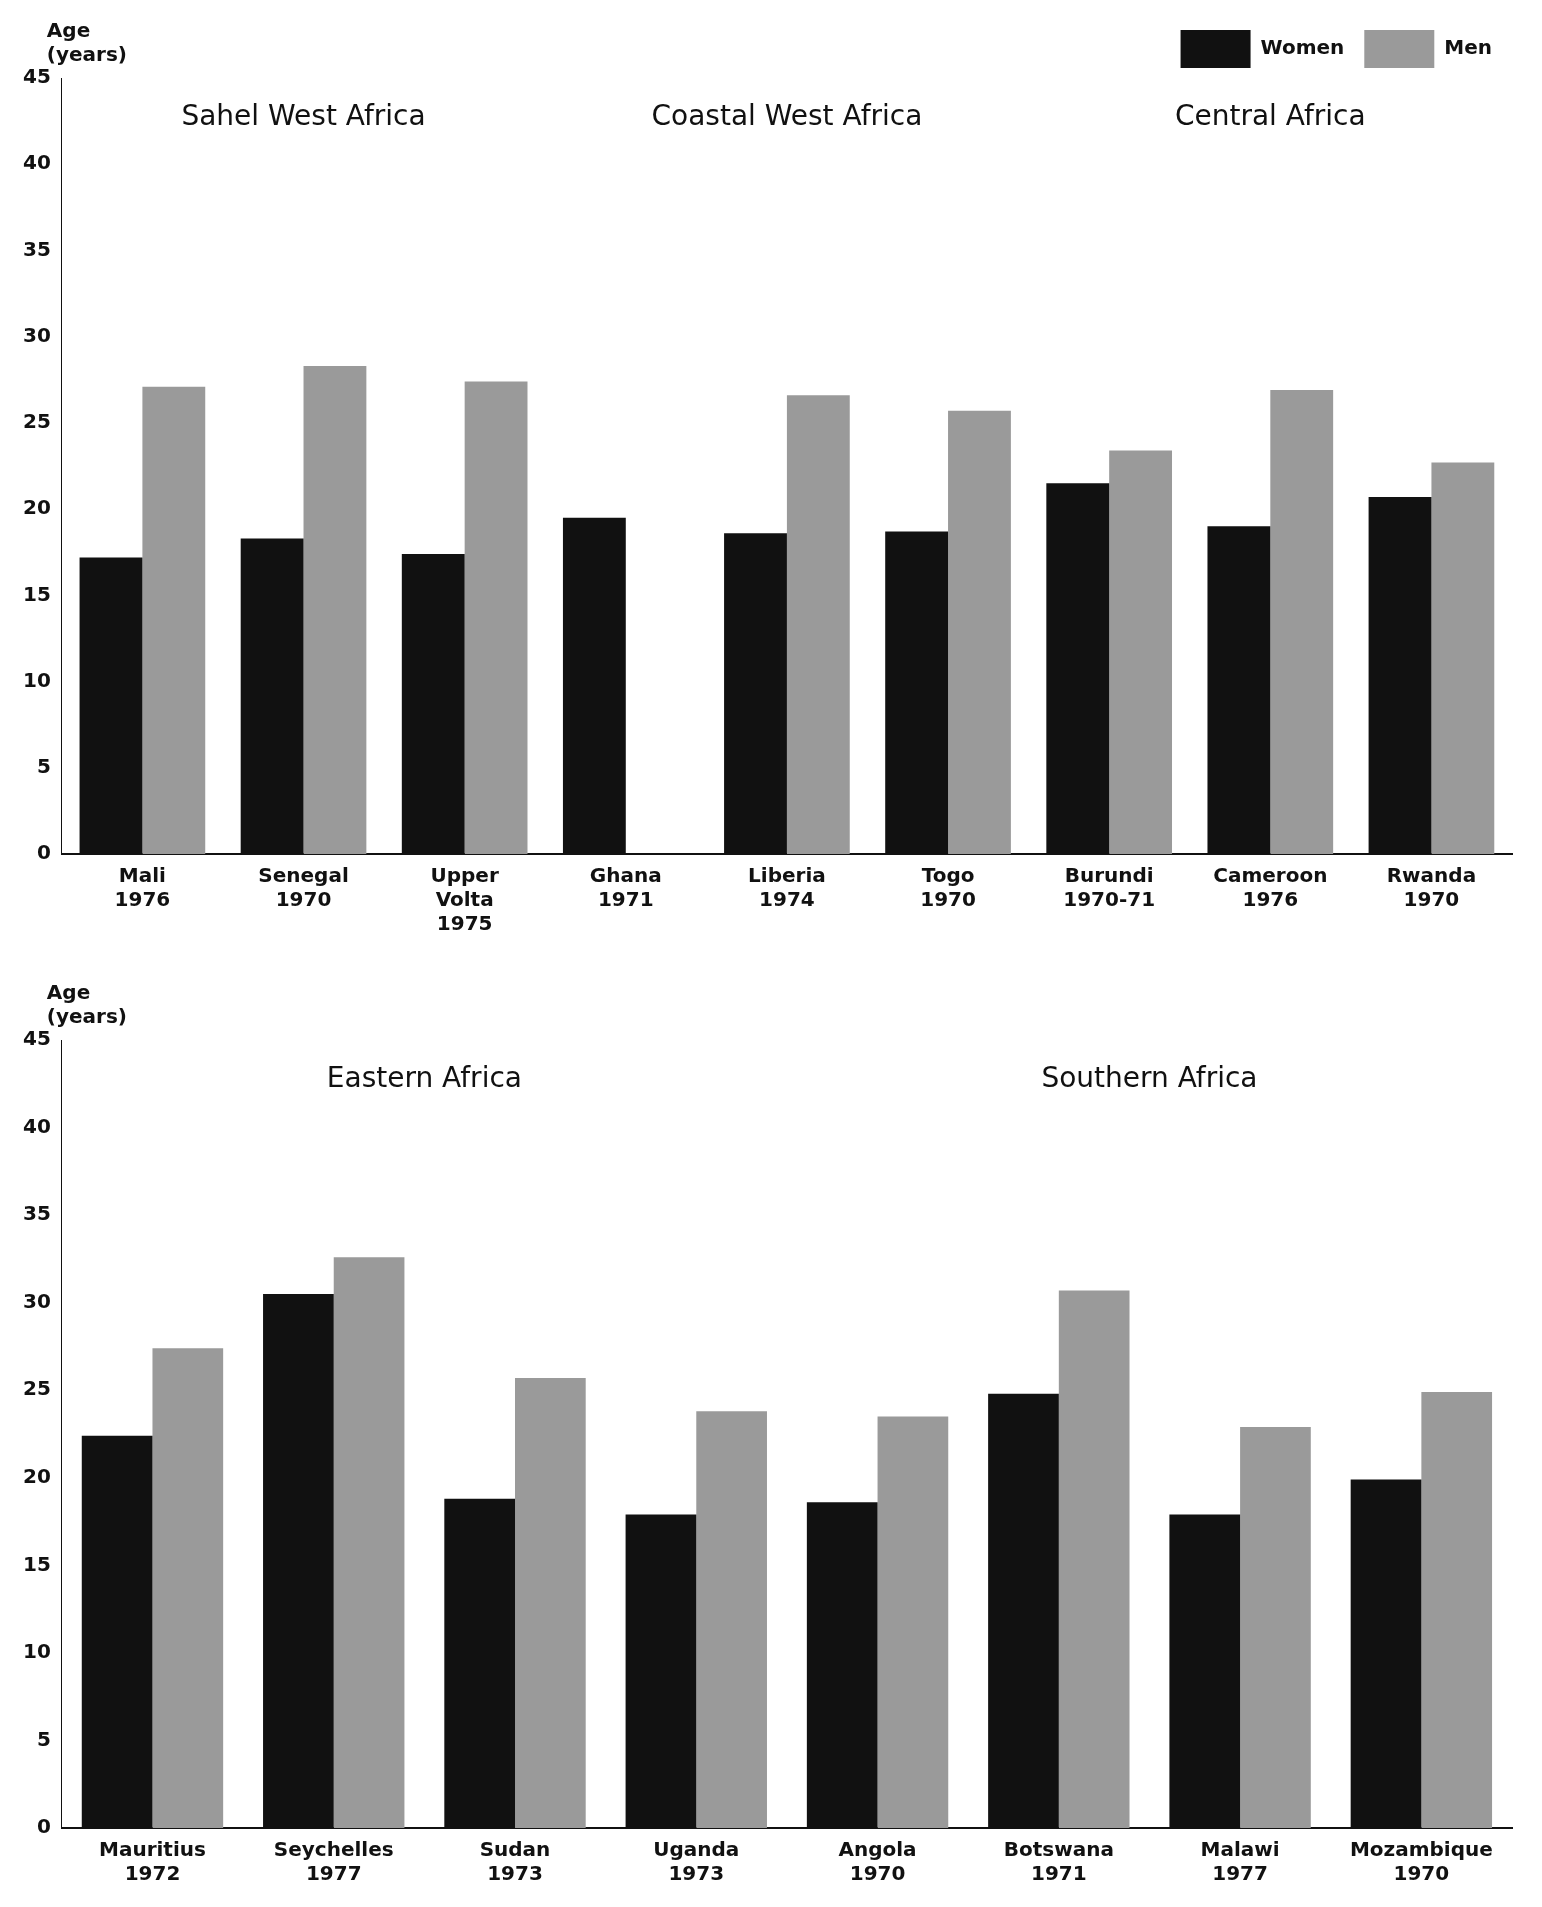  I want to click on x-tick-label: Rwanda 1970, so click(1431, 887).